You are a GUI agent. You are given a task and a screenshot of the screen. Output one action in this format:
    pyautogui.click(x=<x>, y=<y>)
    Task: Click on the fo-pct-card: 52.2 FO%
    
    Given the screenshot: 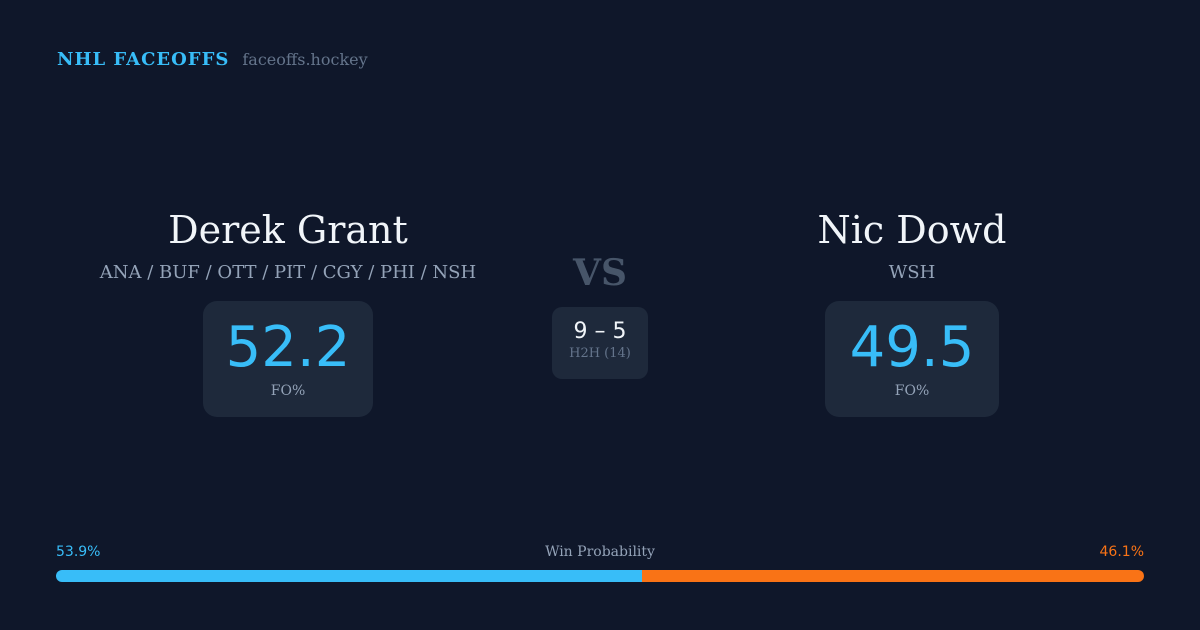 What is the action you would take?
    pyautogui.click(x=288, y=359)
    